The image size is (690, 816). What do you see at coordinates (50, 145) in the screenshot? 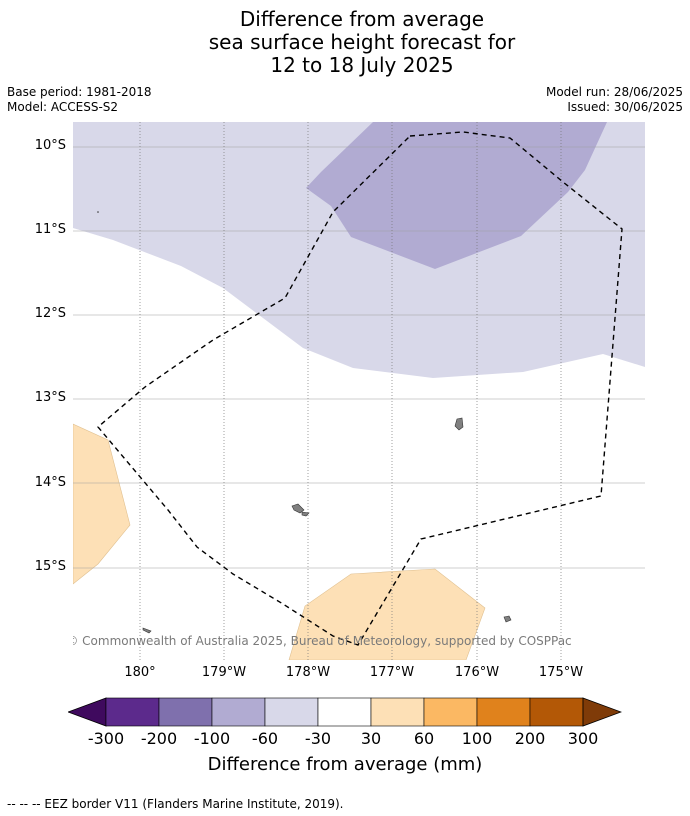
I see `lat-label-10s: 10°S` at bounding box center [50, 145].